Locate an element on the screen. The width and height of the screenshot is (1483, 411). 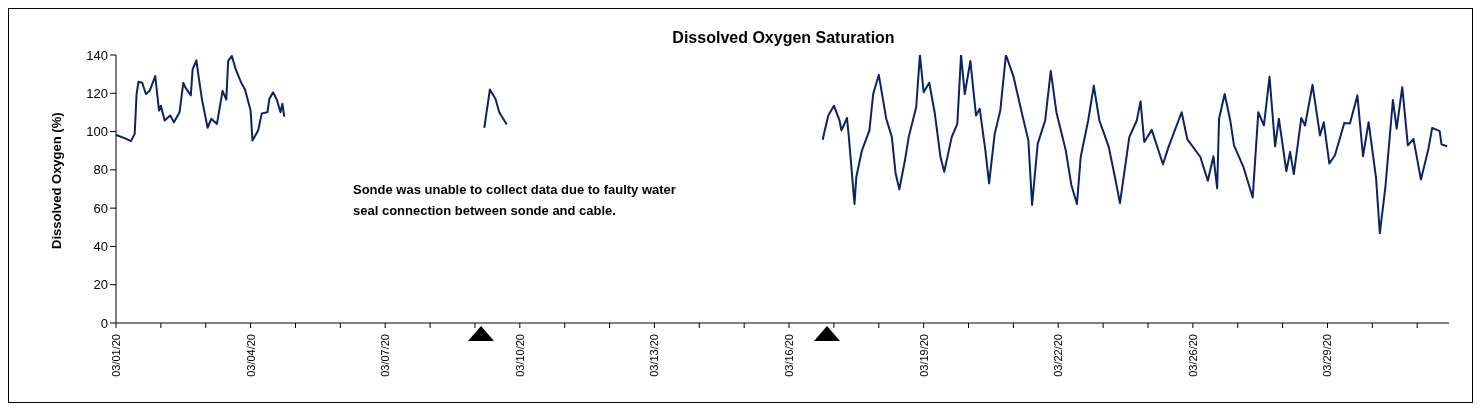
annotation: Sonde was unable to collect data due to faulty water seal connection between sonde and cable. is located at coordinates (515, 200).